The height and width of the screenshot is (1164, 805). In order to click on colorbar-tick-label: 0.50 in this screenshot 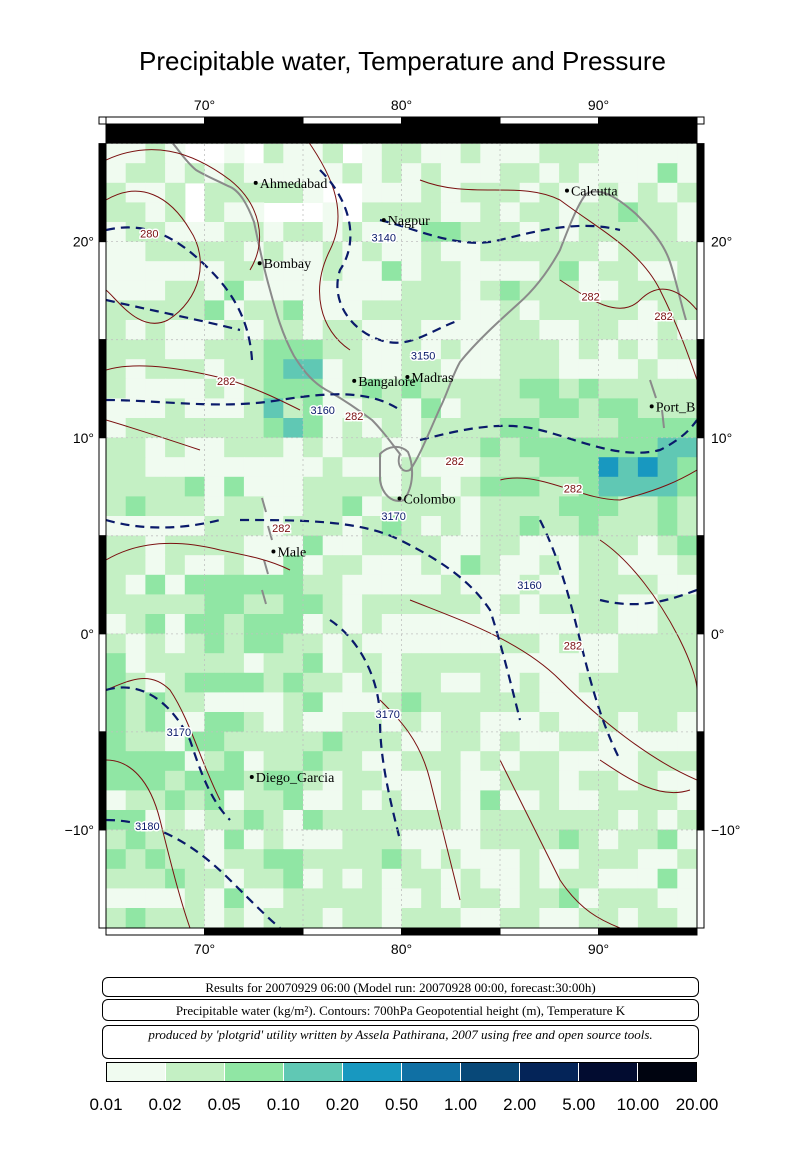, I will do `click(401, 1104)`.